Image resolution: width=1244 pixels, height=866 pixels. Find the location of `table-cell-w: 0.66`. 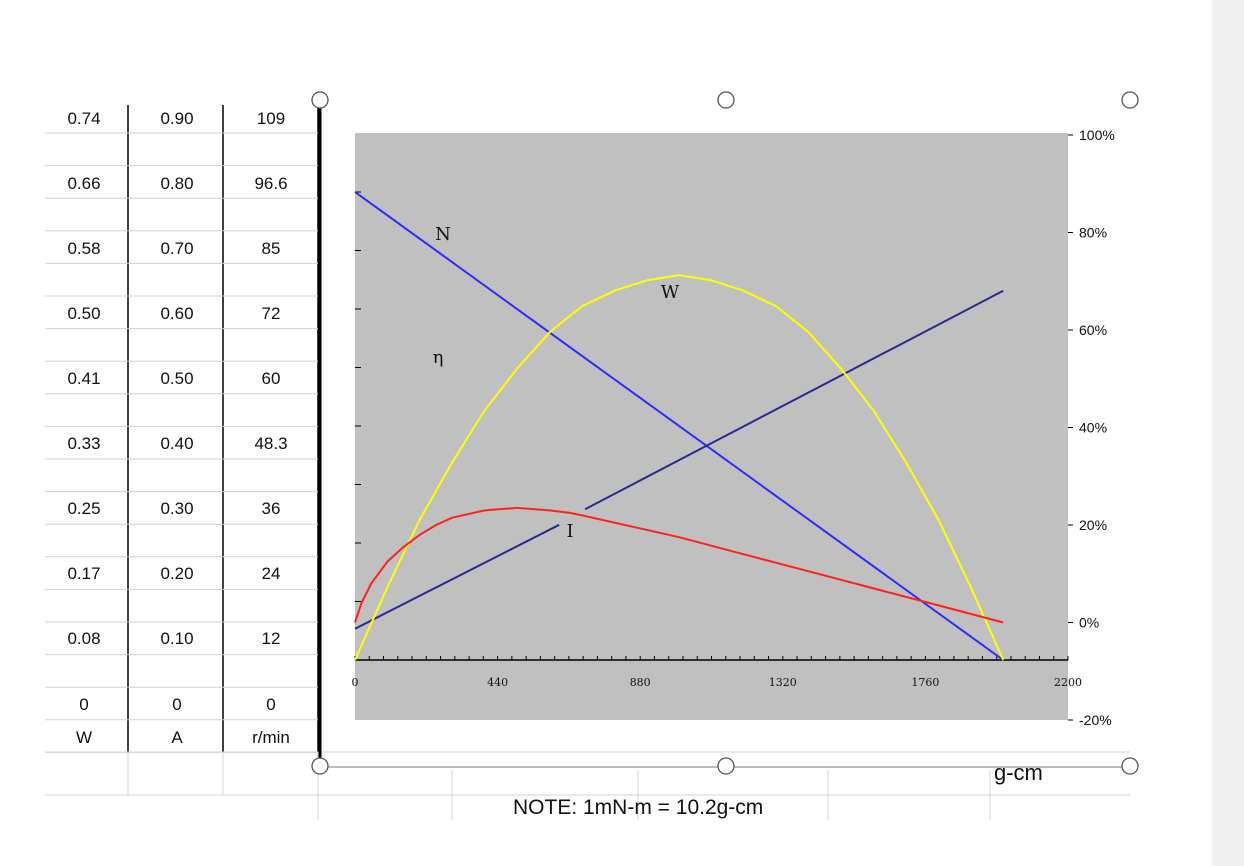

table-cell-w: 0.66 is located at coordinates (84, 183).